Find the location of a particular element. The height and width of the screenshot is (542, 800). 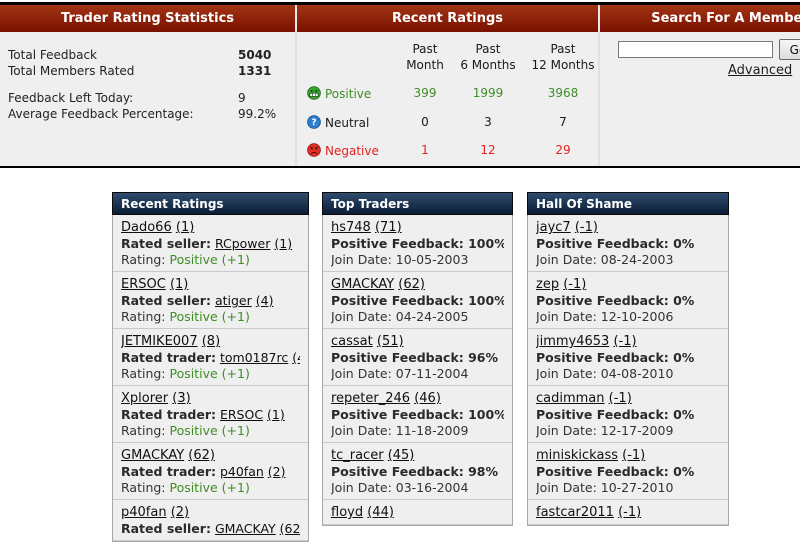

entry-user-line: cadimman (-1) is located at coordinates (628, 399).